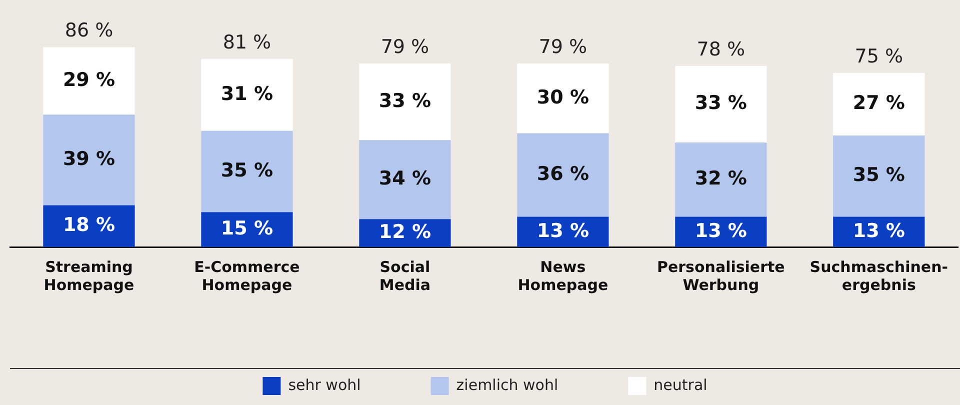  Describe the element at coordinates (247, 42) in the screenshot. I see `total-label: 81 %` at that location.